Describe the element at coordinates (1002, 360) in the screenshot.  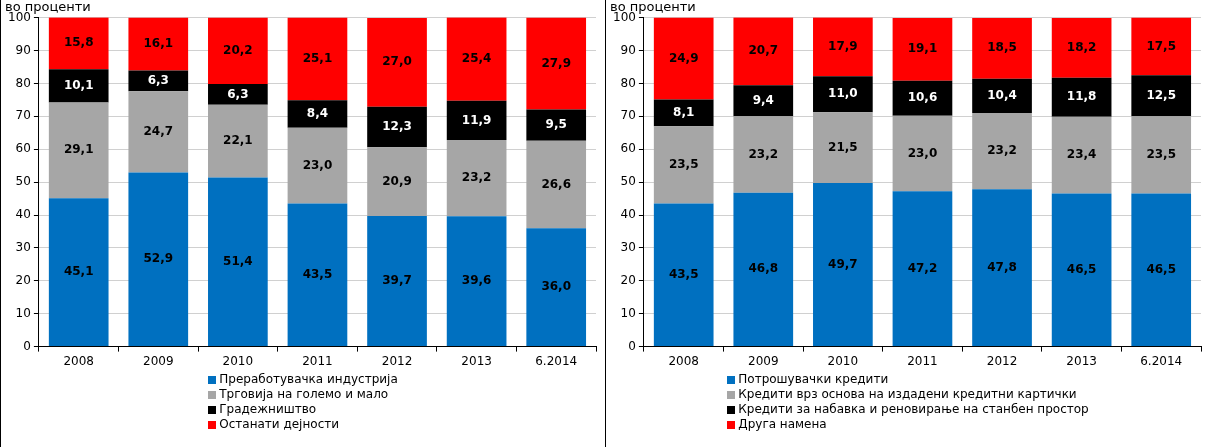
I see `x-tick-label: 2012` at that location.